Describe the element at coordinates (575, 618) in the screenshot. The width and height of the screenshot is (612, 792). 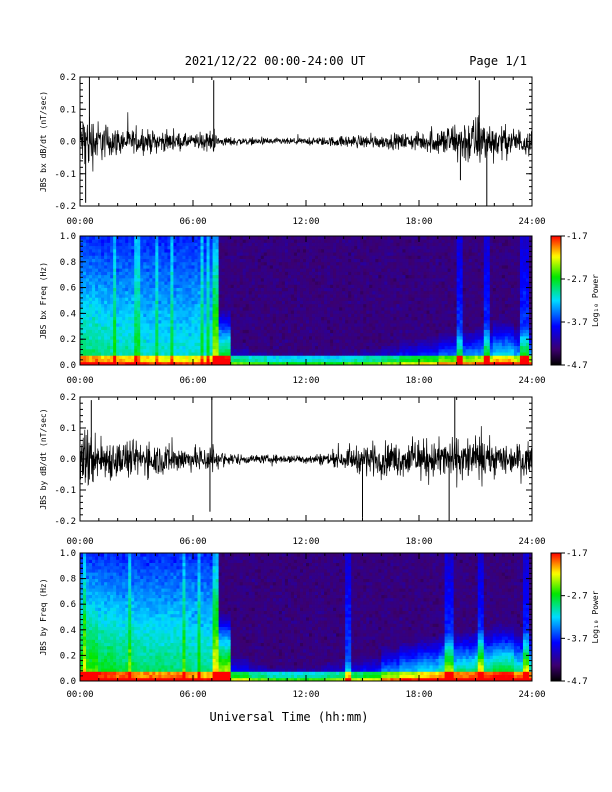
I see `colorbar-by: -1.7 -2.7 -3.7 -4.7 Log₁₀ Power` at that location.